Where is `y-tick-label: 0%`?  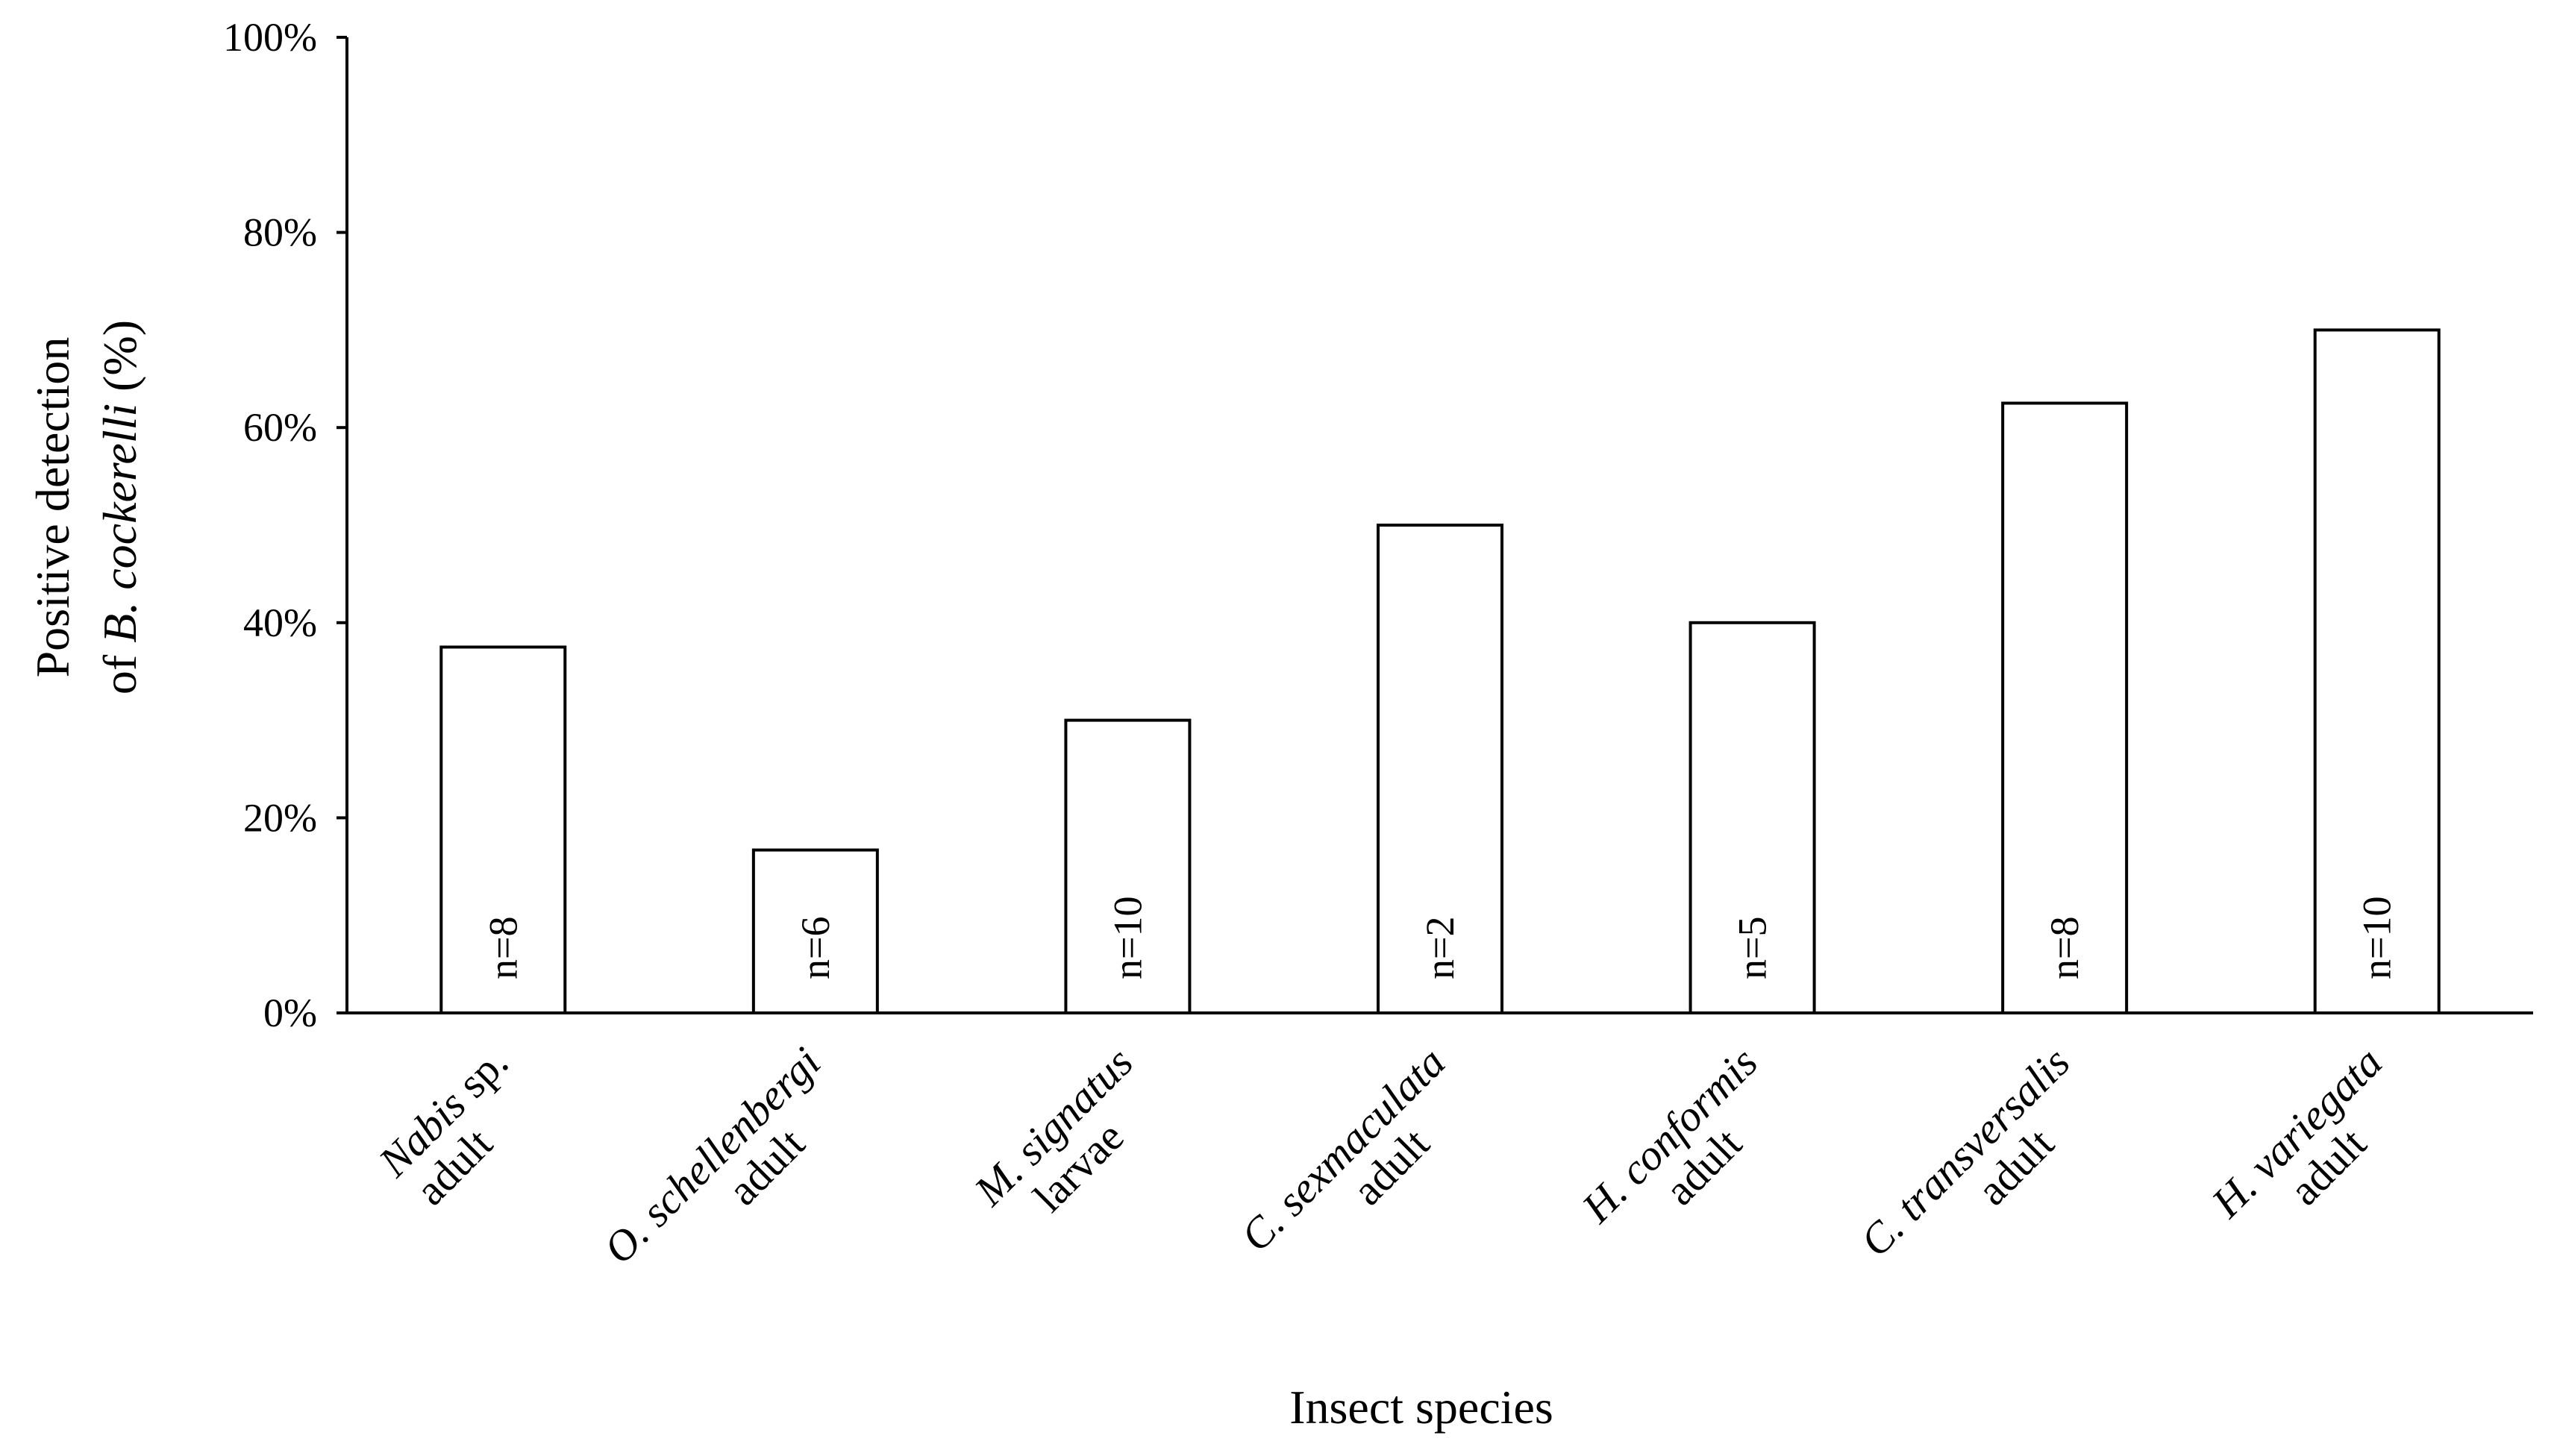
y-tick-label: 0% is located at coordinates (290, 1013).